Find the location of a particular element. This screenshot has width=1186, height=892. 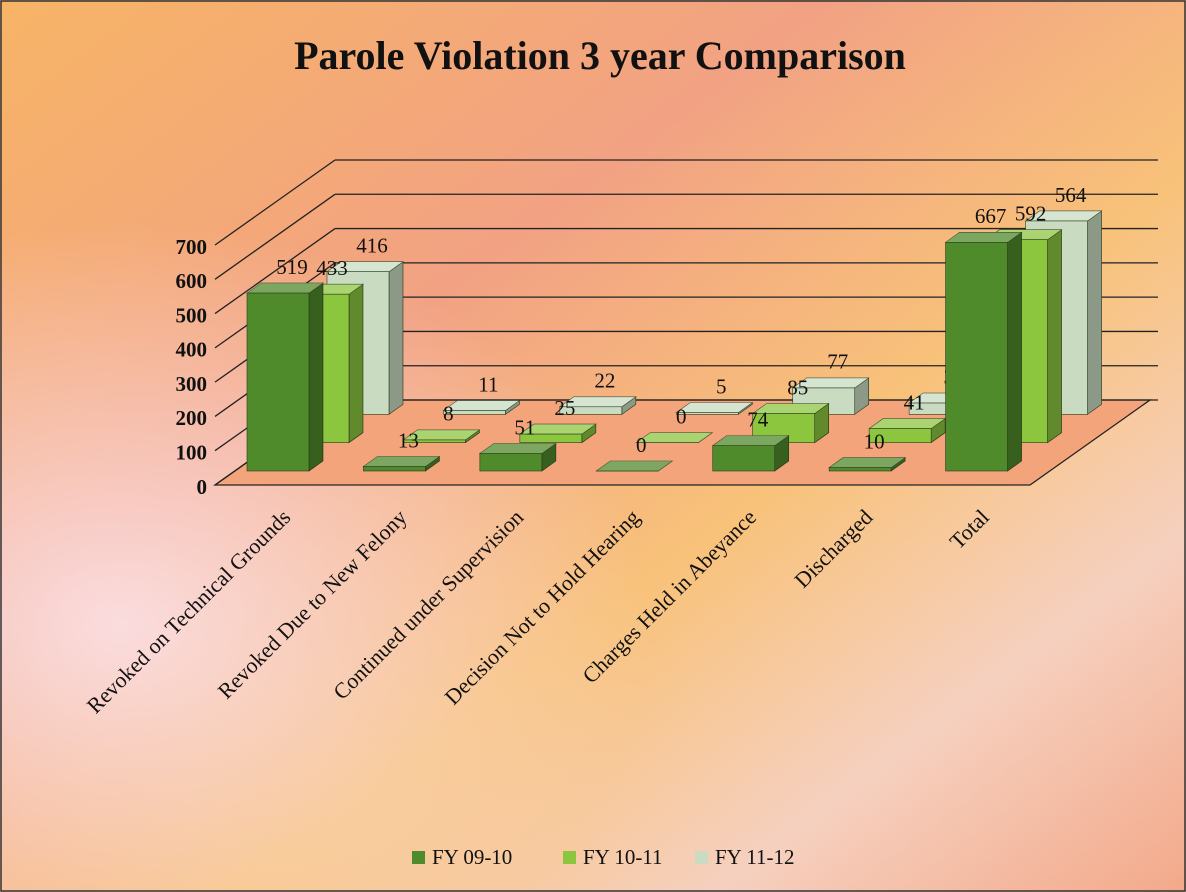

bar-group: 667 is located at coordinates (983, 338).